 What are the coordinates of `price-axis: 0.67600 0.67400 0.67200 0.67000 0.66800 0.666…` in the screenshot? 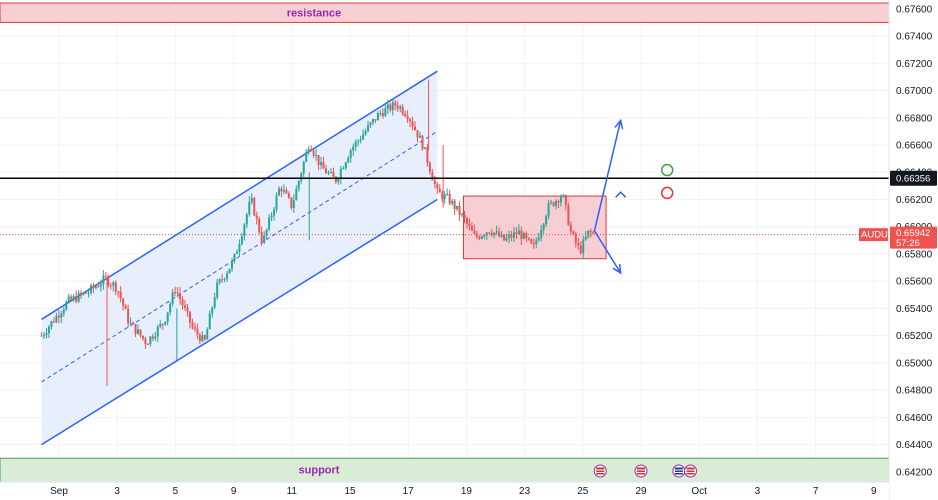 It's located at (913, 250).